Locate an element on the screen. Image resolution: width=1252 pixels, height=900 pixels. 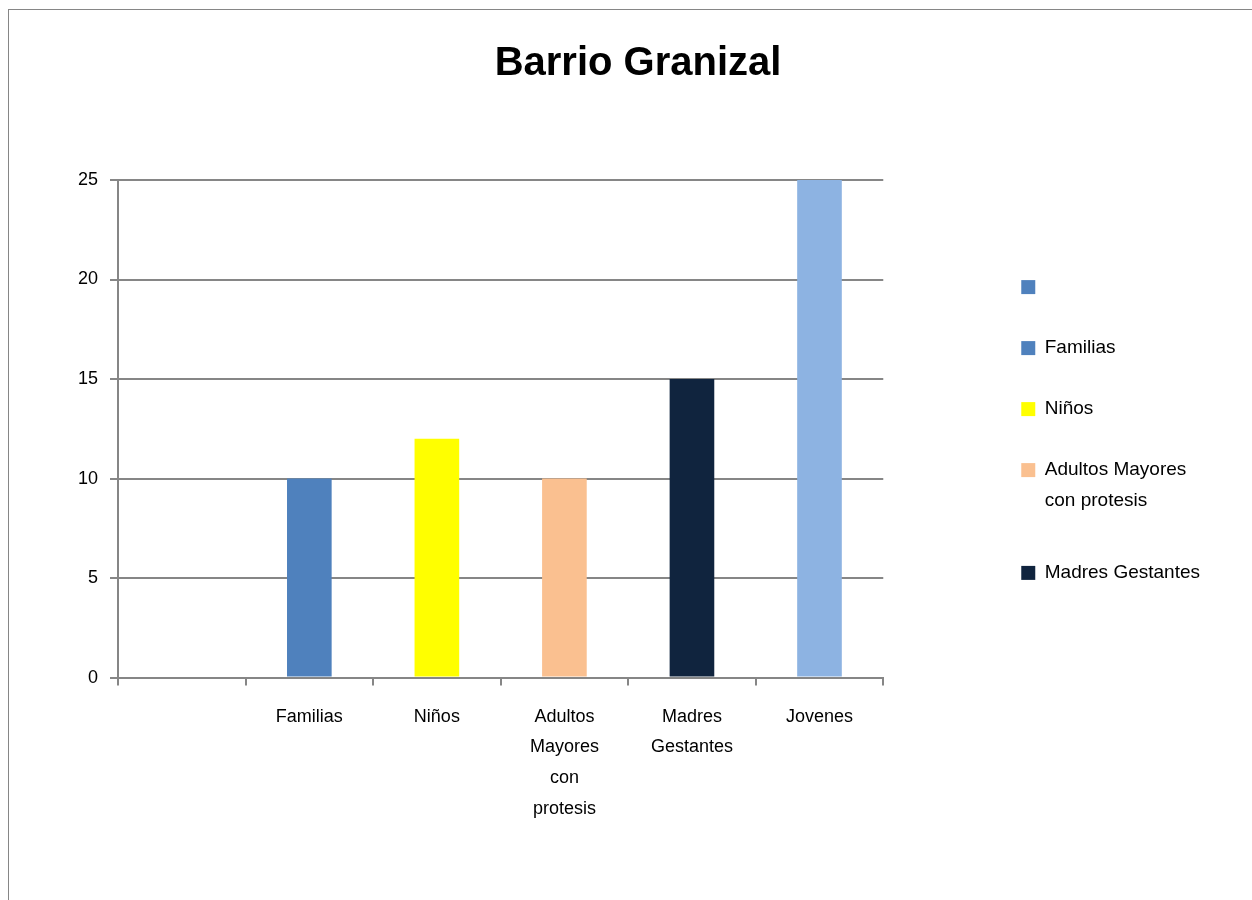
chart-title: Barrio Granizal is located at coordinates (638, 61).